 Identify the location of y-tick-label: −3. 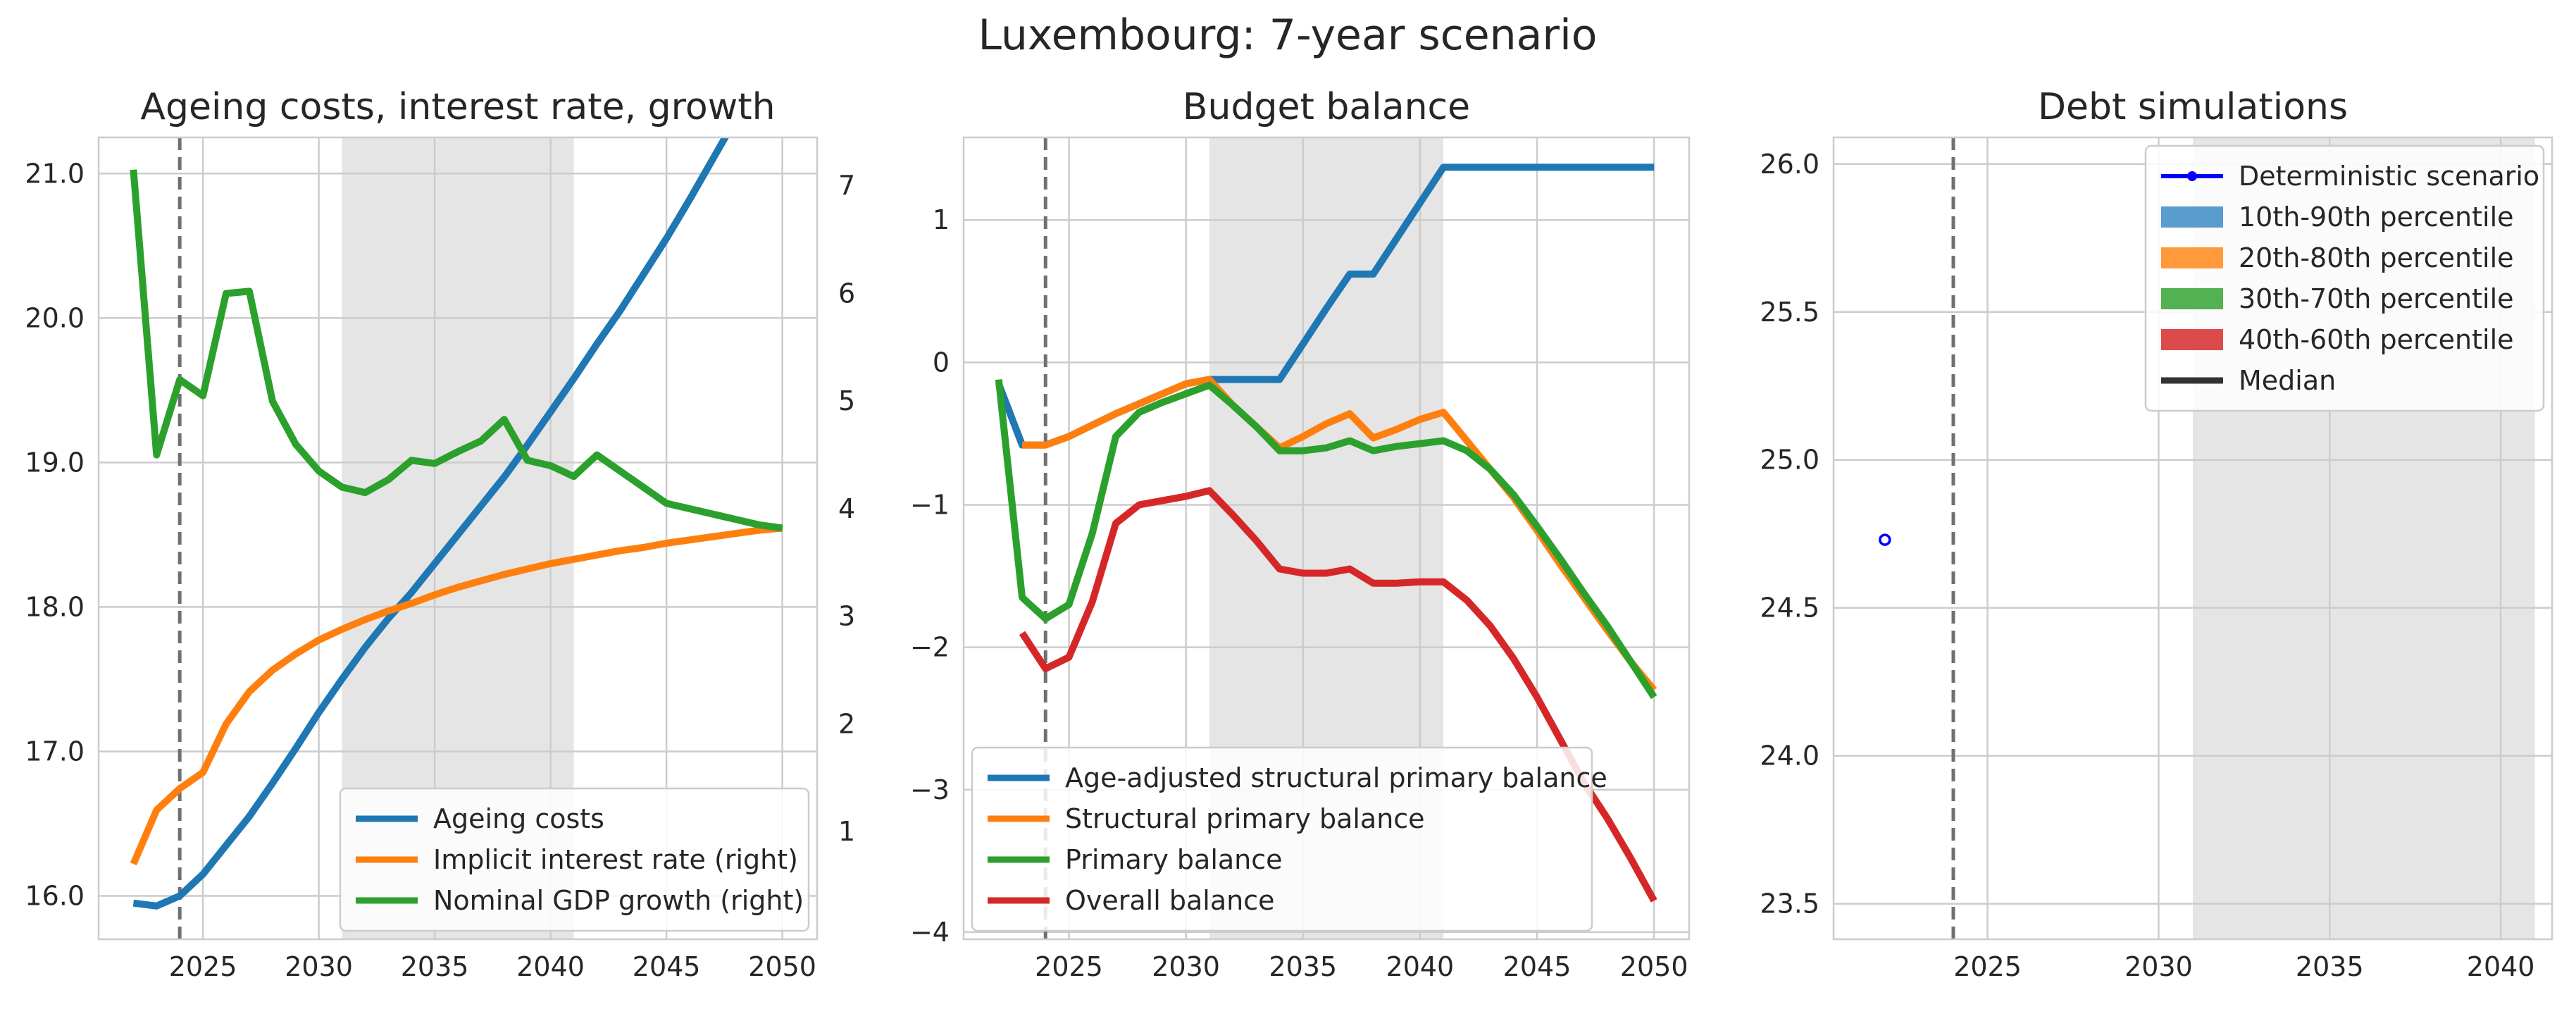
(930, 790).